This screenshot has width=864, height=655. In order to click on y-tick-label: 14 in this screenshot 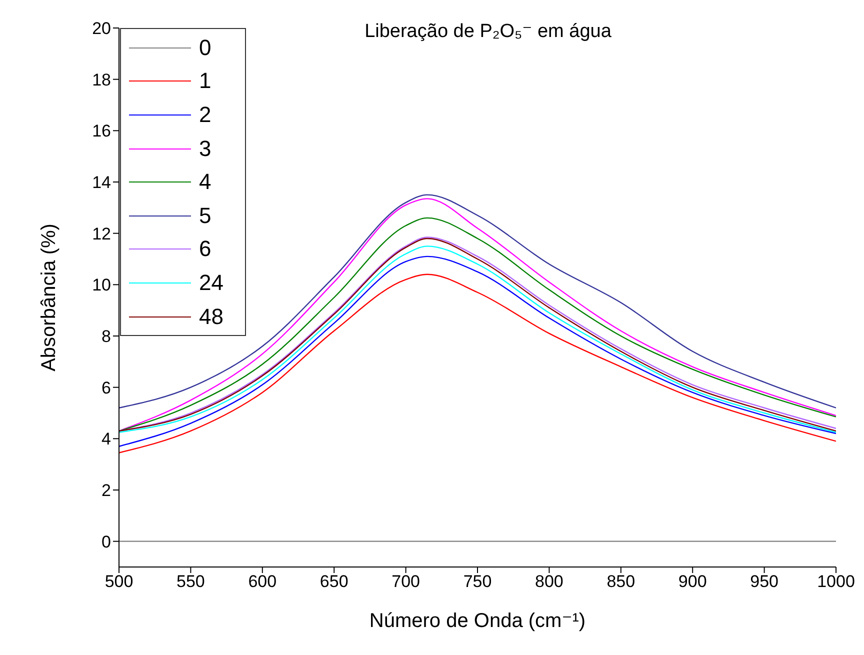, I will do `click(101, 182)`.